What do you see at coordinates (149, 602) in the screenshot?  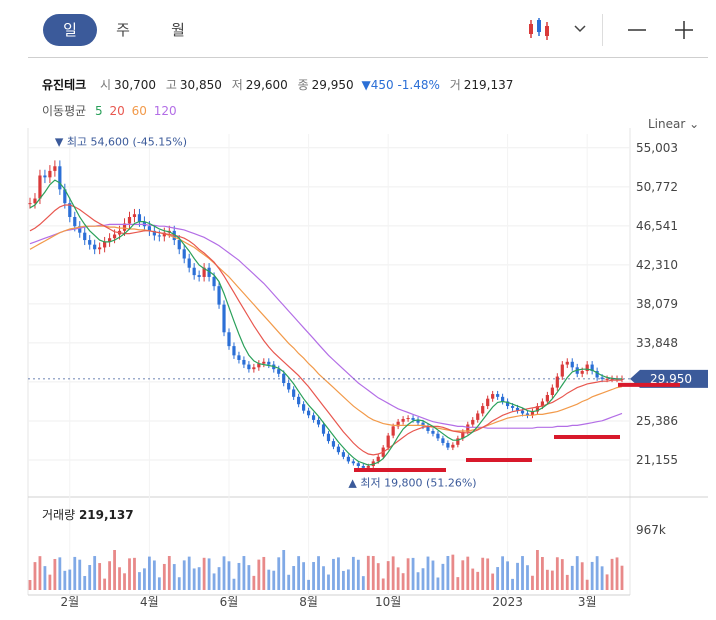 I see `x-tick-label: 4월` at bounding box center [149, 602].